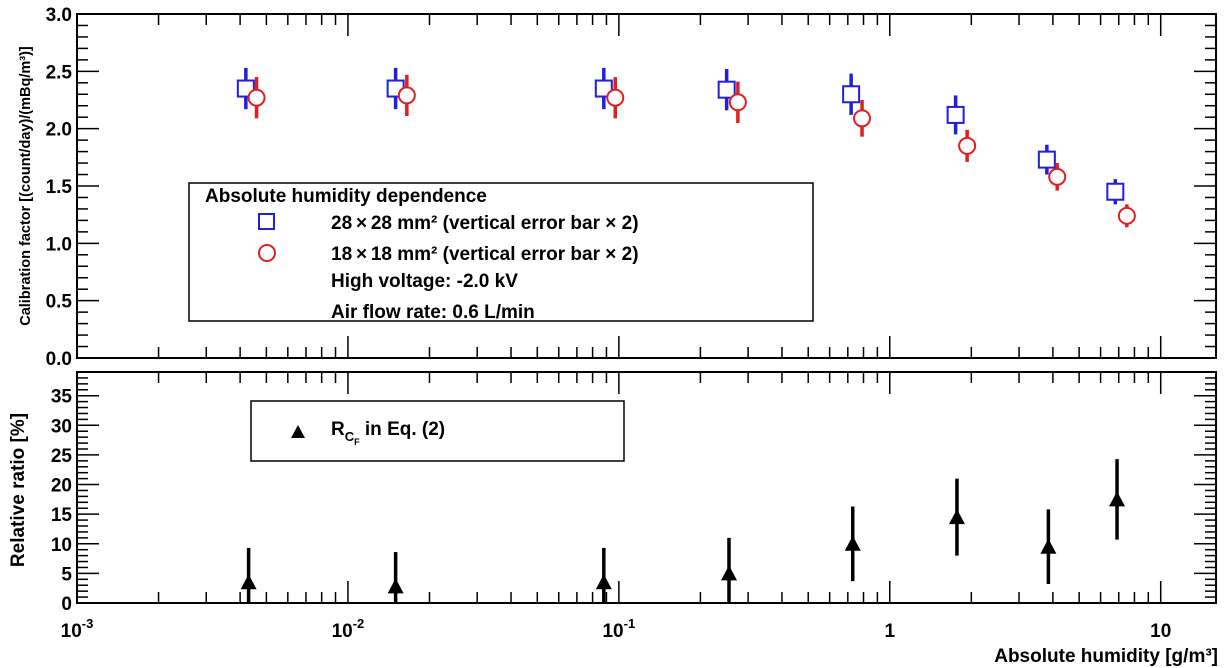  I want to click on legend-circle-marker, so click(267, 253).